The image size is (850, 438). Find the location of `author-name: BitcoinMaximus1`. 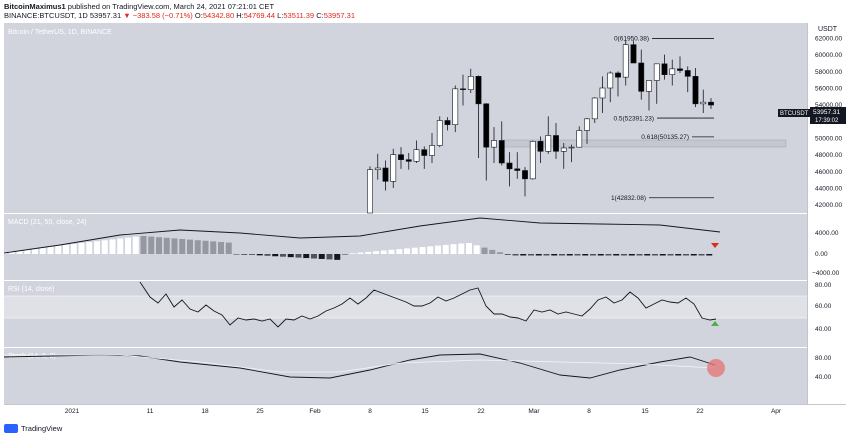

author-name: BitcoinMaximus1 is located at coordinates (35, 6).